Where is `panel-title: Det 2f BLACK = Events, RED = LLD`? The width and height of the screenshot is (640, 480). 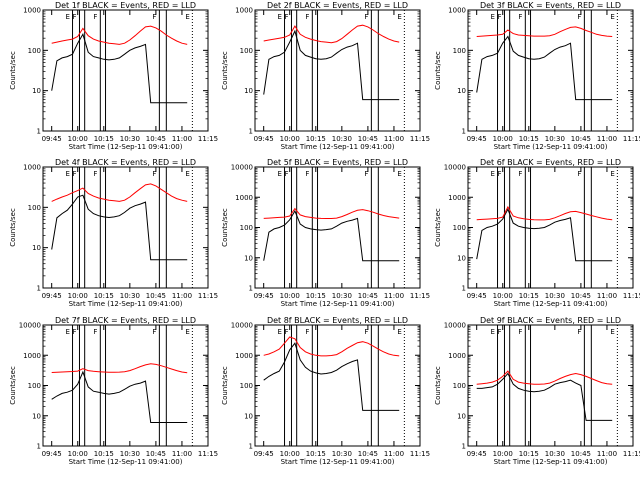
panel-title: Det 2f BLACK = Events, RED = LLD is located at coordinates (337, 5).